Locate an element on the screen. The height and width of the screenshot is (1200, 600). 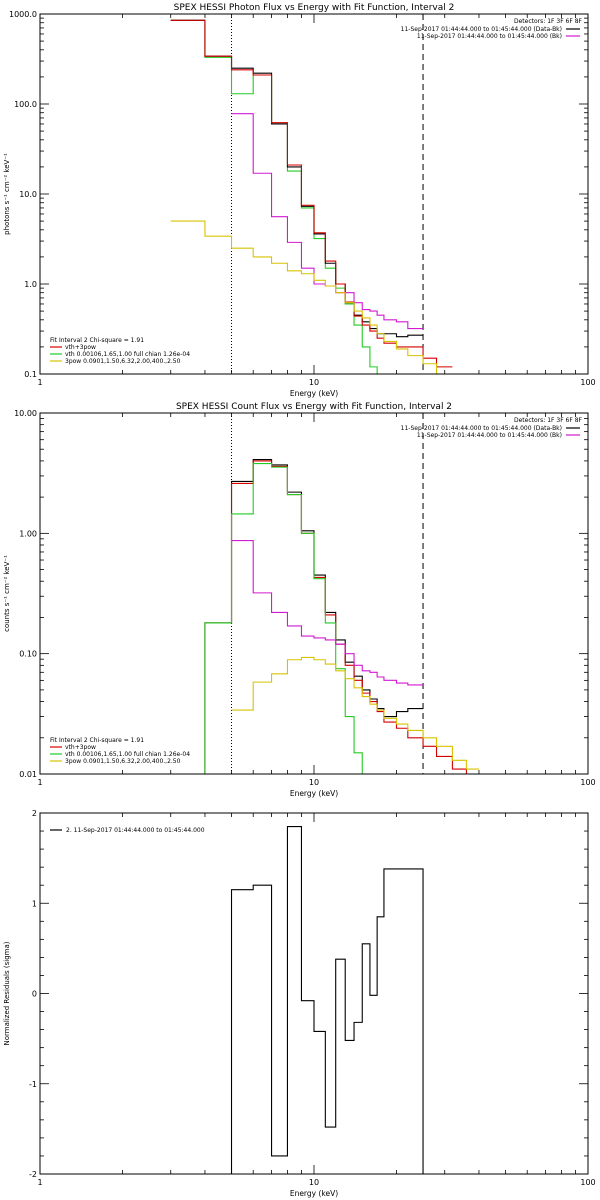
y-tick-label: 1 is located at coordinates (34, 903).